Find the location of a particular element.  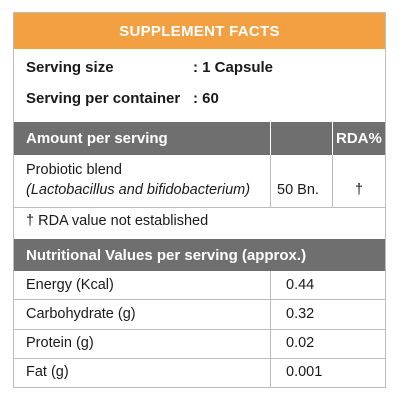

label-title: SUPPLEMENT FACTS is located at coordinates (199, 31).